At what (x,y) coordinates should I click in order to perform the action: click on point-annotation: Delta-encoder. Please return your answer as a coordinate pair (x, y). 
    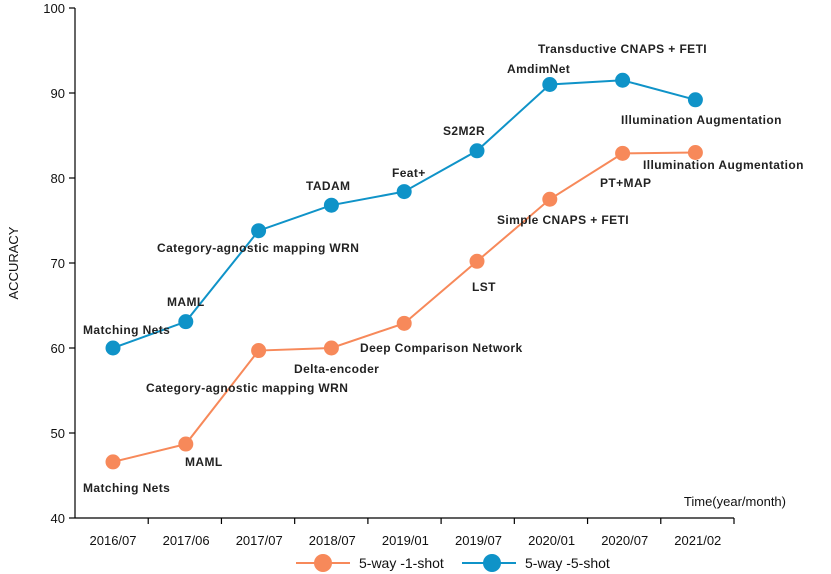
    Looking at the image, I should click on (336, 369).